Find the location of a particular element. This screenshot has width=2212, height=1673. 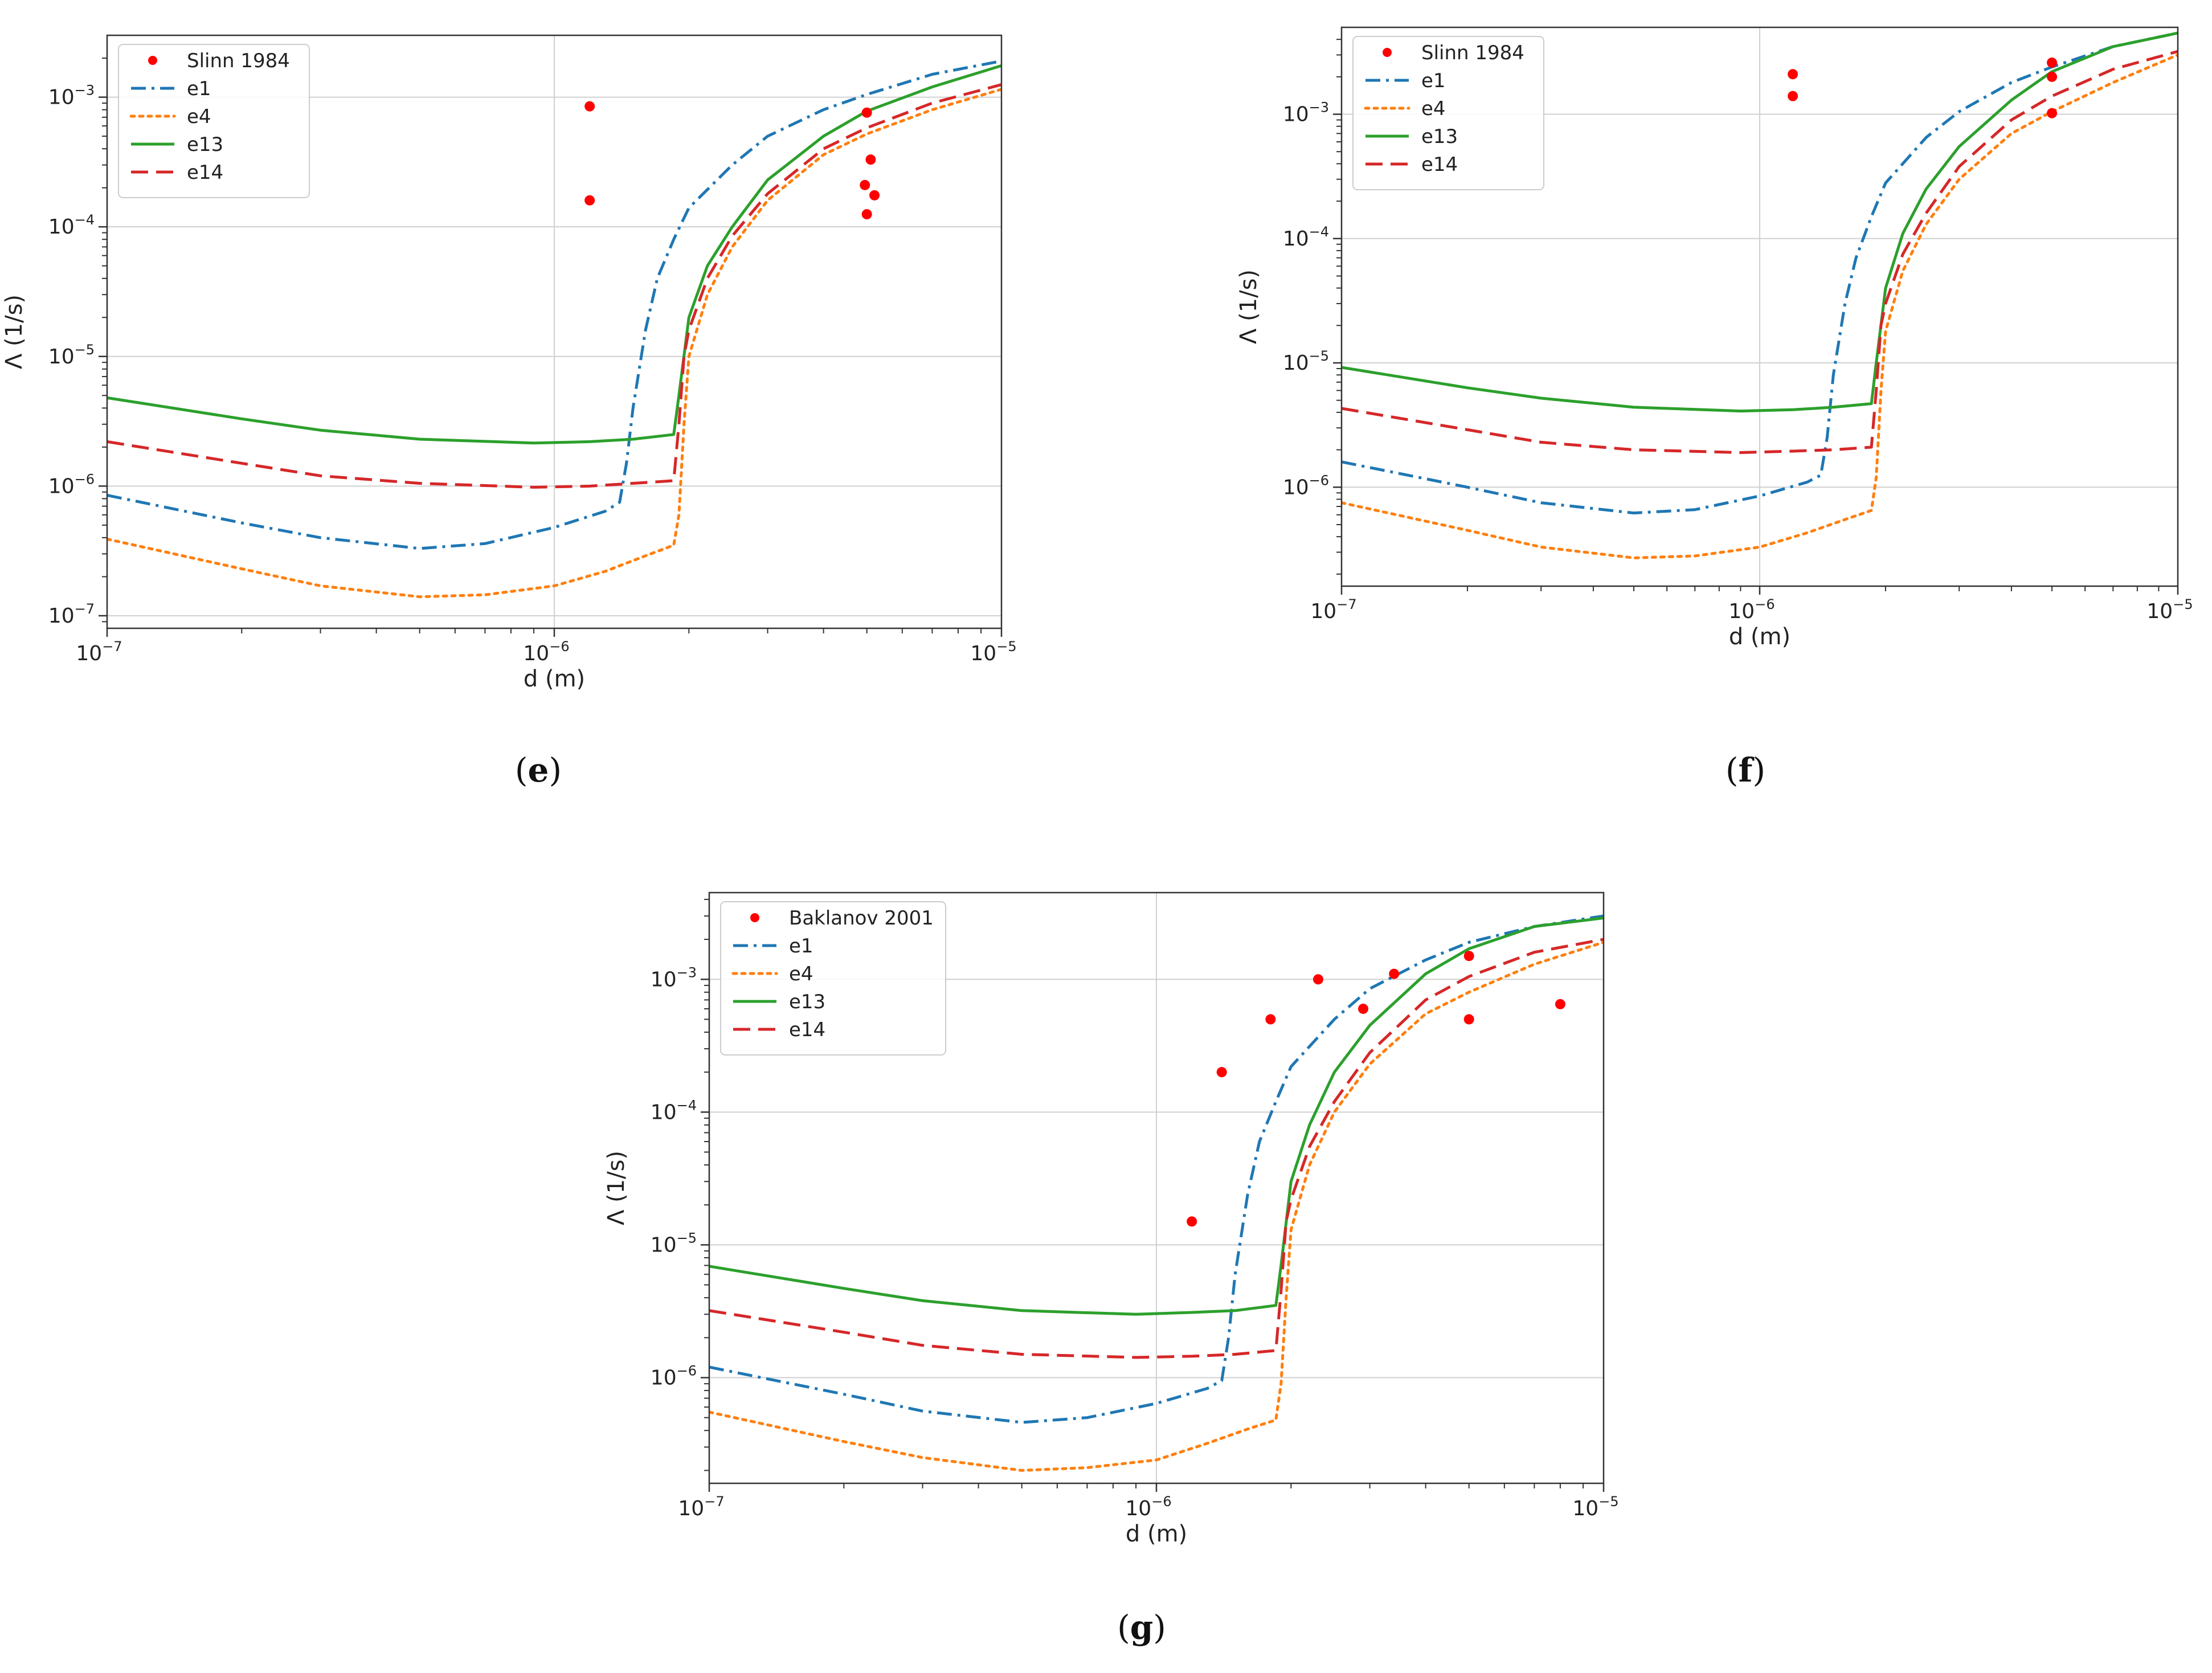

plot-frame is located at coordinates (1156, 1187).